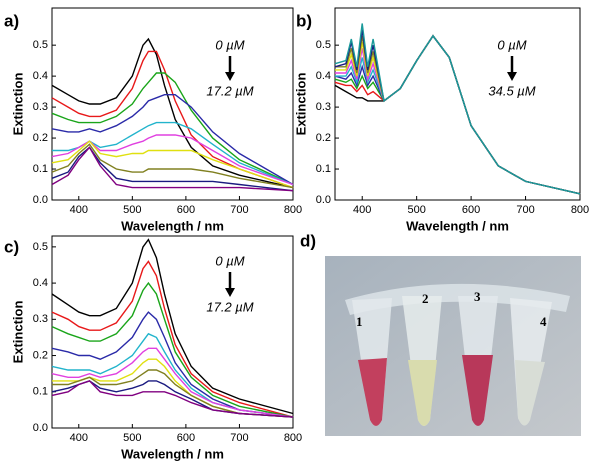 The height and width of the screenshot is (471, 590). Describe the element at coordinates (477, 296) in the screenshot. I see `tube-label: 3` at that location.